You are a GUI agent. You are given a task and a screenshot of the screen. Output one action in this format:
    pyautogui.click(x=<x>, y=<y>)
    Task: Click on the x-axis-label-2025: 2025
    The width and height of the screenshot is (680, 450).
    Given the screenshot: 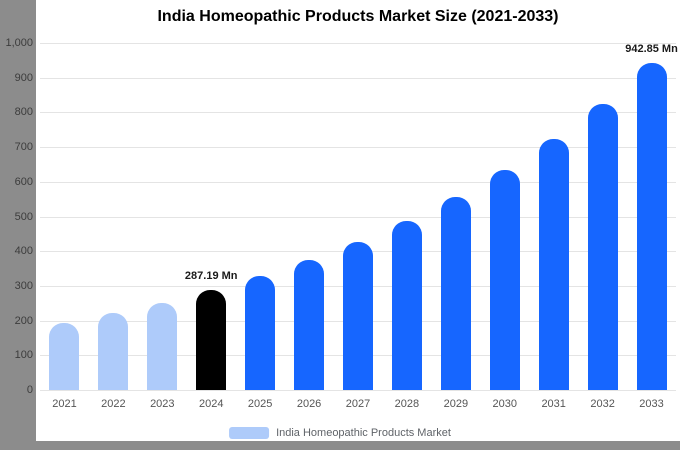 What is the action you would take?
    pyautogui.click(x=260, y=404)
    